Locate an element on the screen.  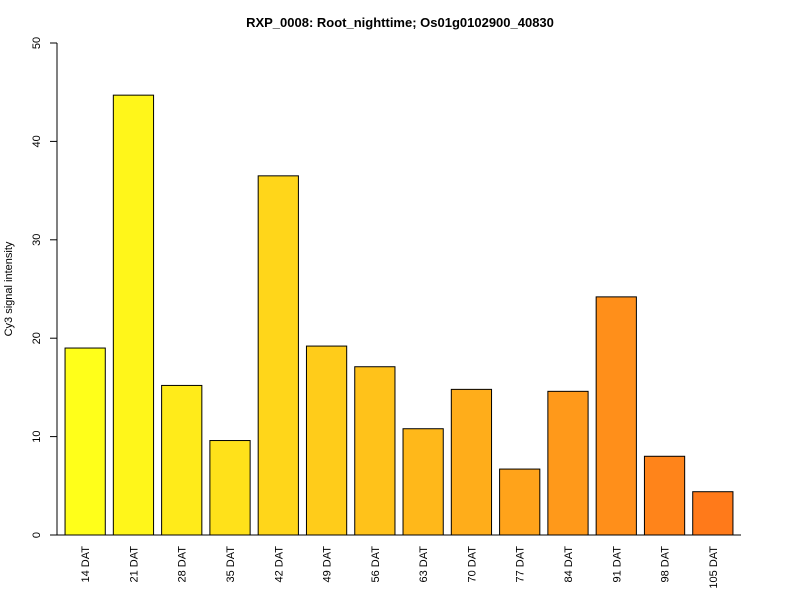
x-tick-label: 63 DAT is located at coordinates (424, 564).